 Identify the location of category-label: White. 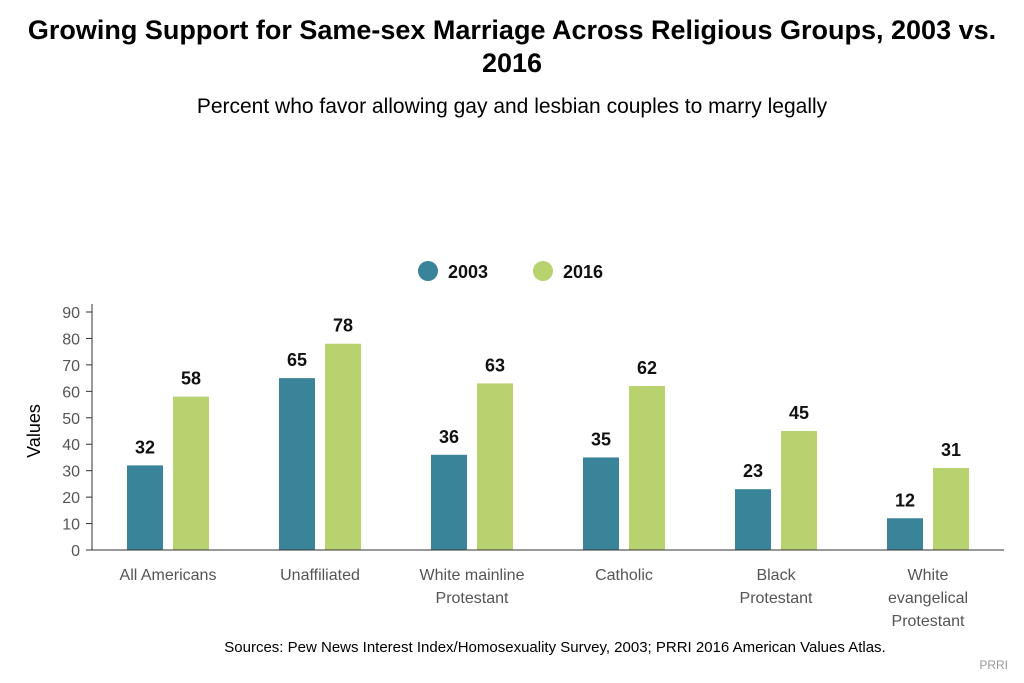
(928, 575).